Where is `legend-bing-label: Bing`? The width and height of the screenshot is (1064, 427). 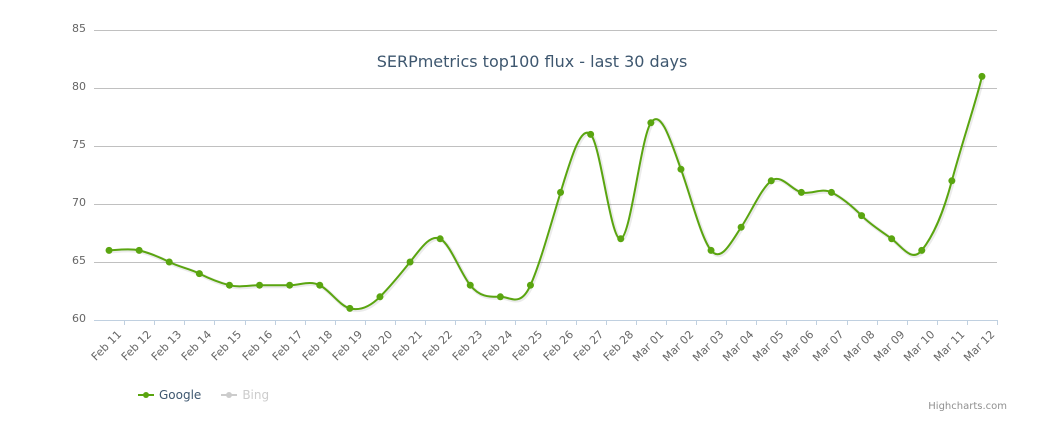
legend-bing-label: Bing is located at coordinates (256, 395).